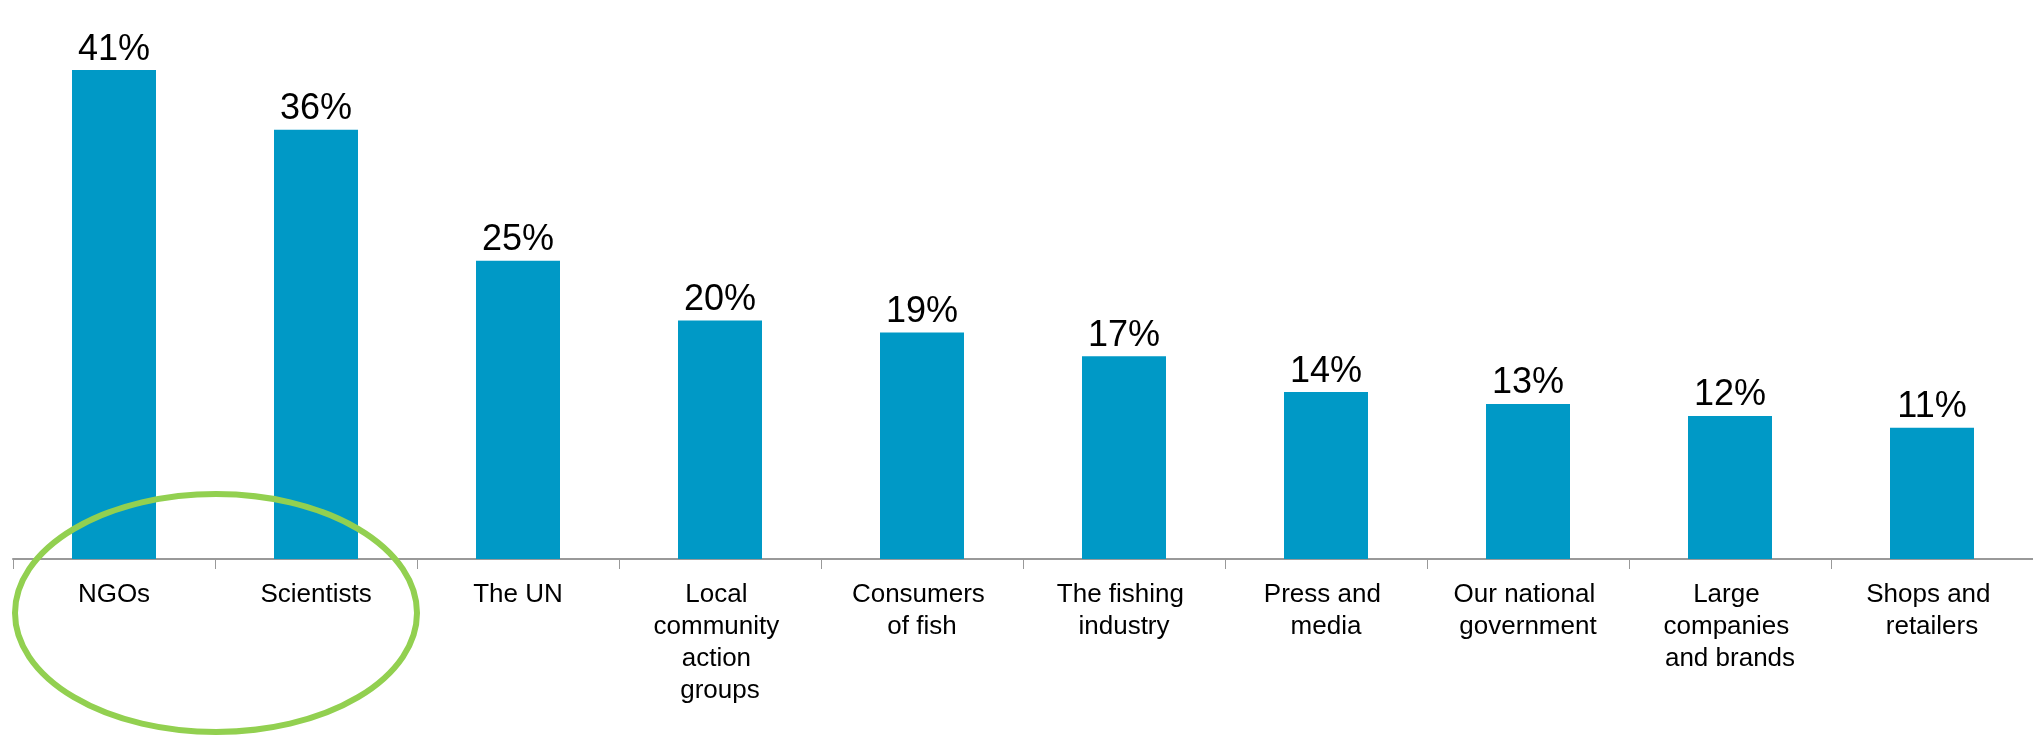 This screenshot has height=739, width=2033. I want to click on x-tick-label: The fishing industry, so click(1124, 609).